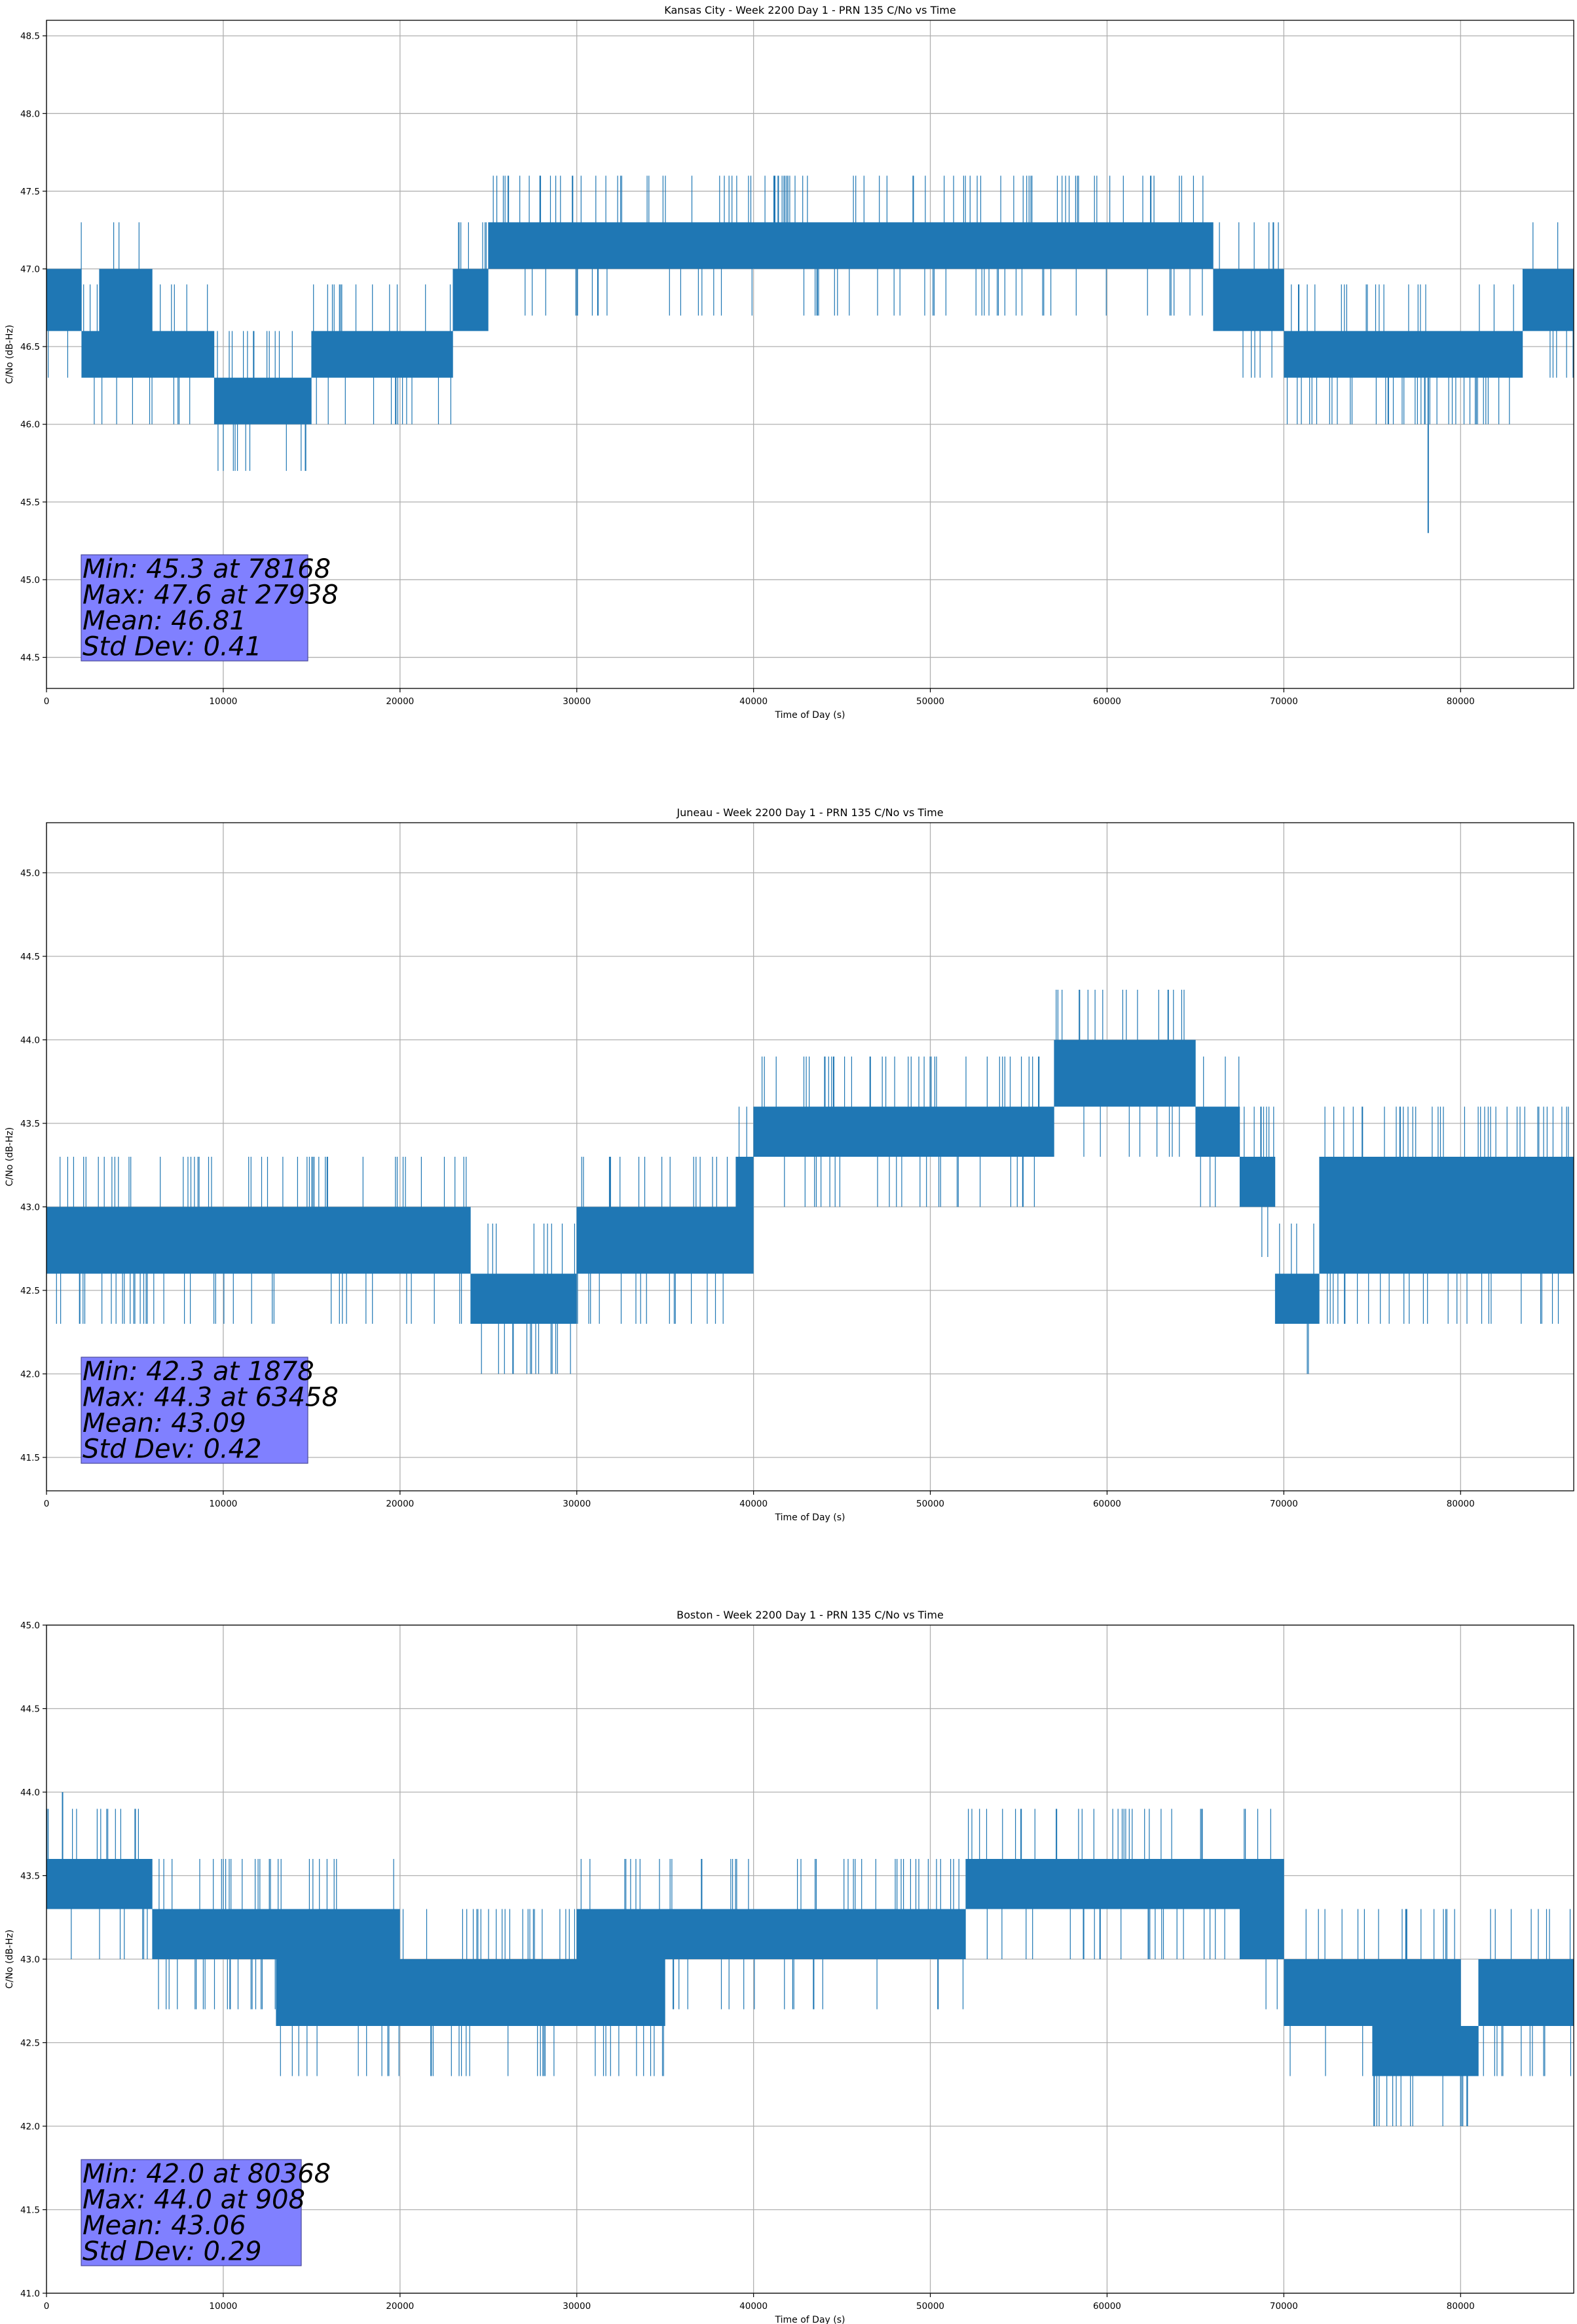  What do you see at coordinates (194, 2200) in the screenshot?
I see `stats-line: Max: 44.0 at 908` at bounding box center [194, 2200].